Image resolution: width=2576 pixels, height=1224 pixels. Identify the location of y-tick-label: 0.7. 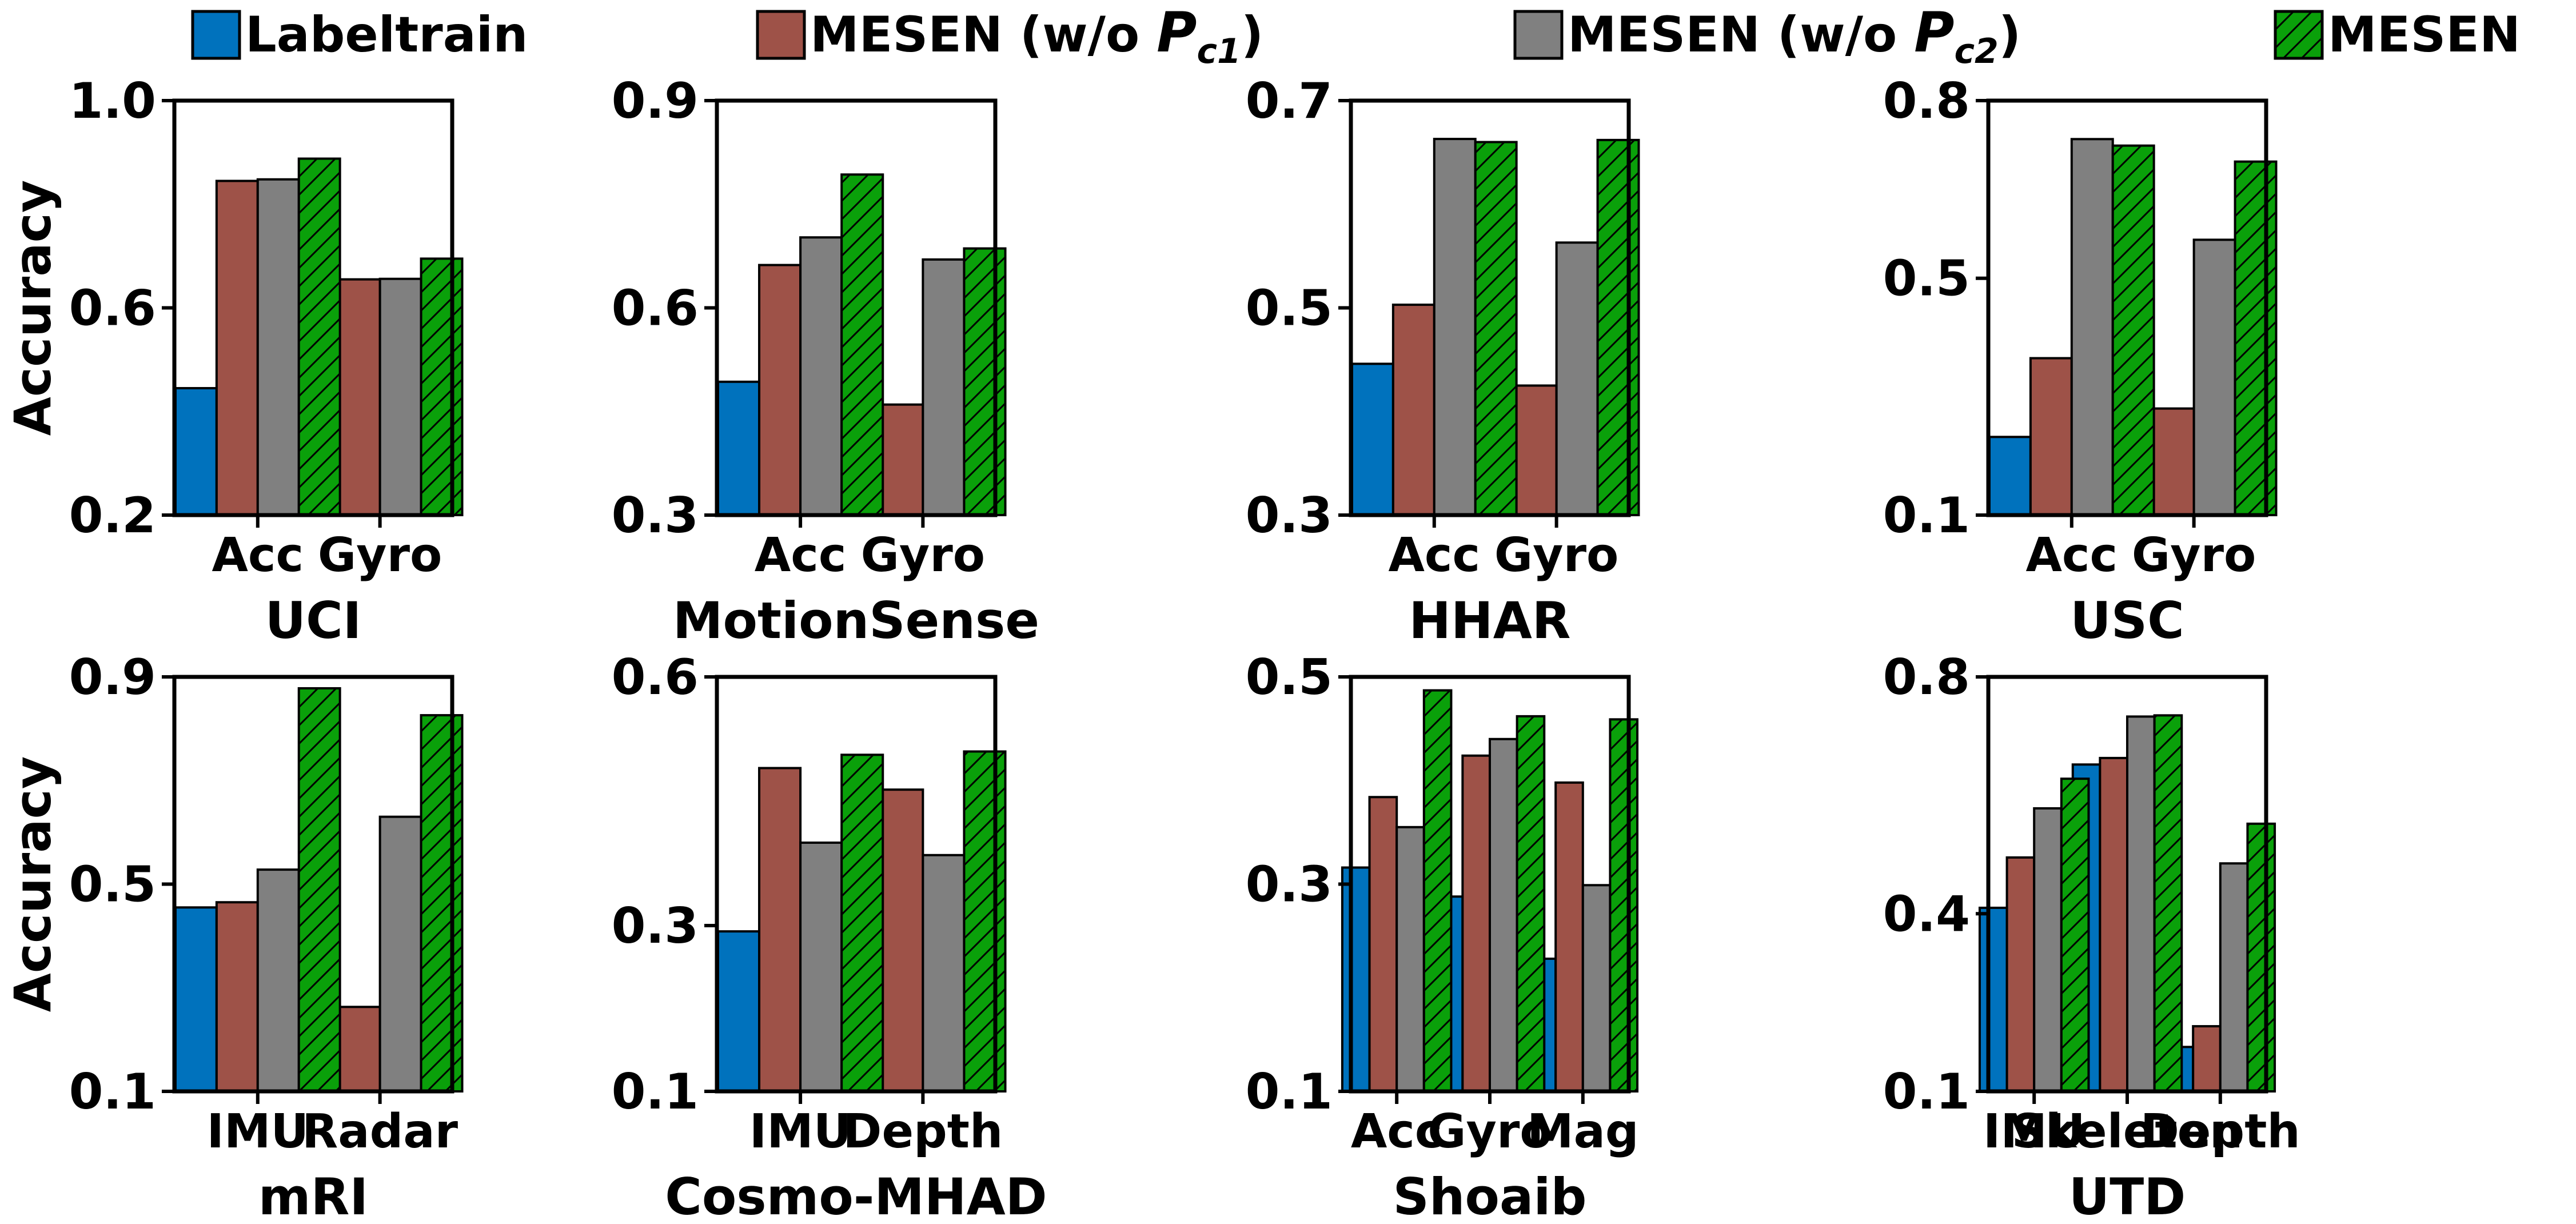
(1289, 101).